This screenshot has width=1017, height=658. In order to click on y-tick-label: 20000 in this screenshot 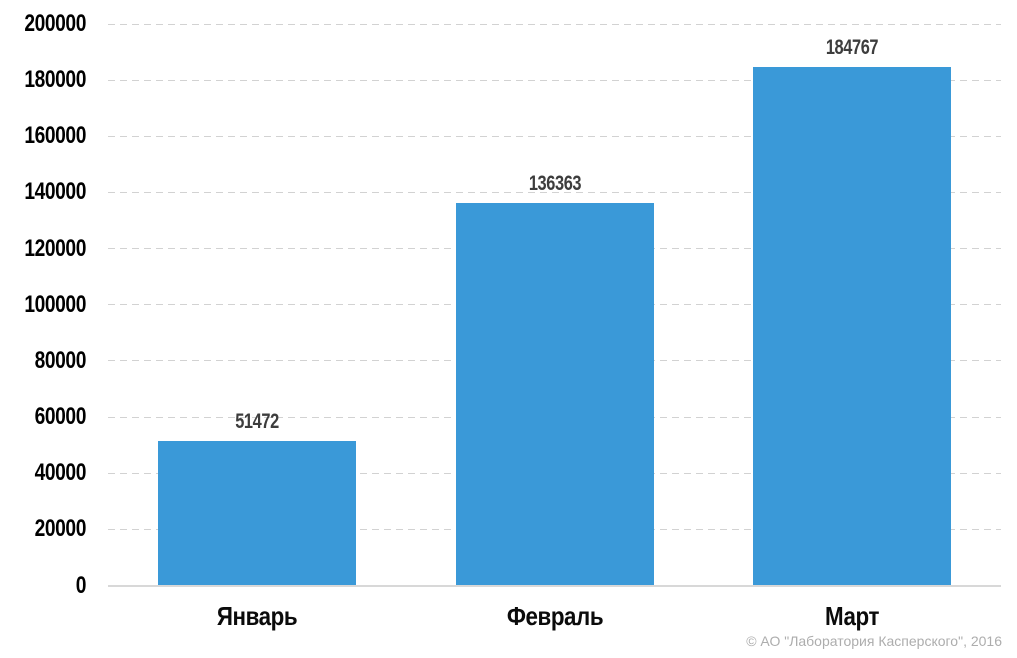, I will do `click(60, 529)`.